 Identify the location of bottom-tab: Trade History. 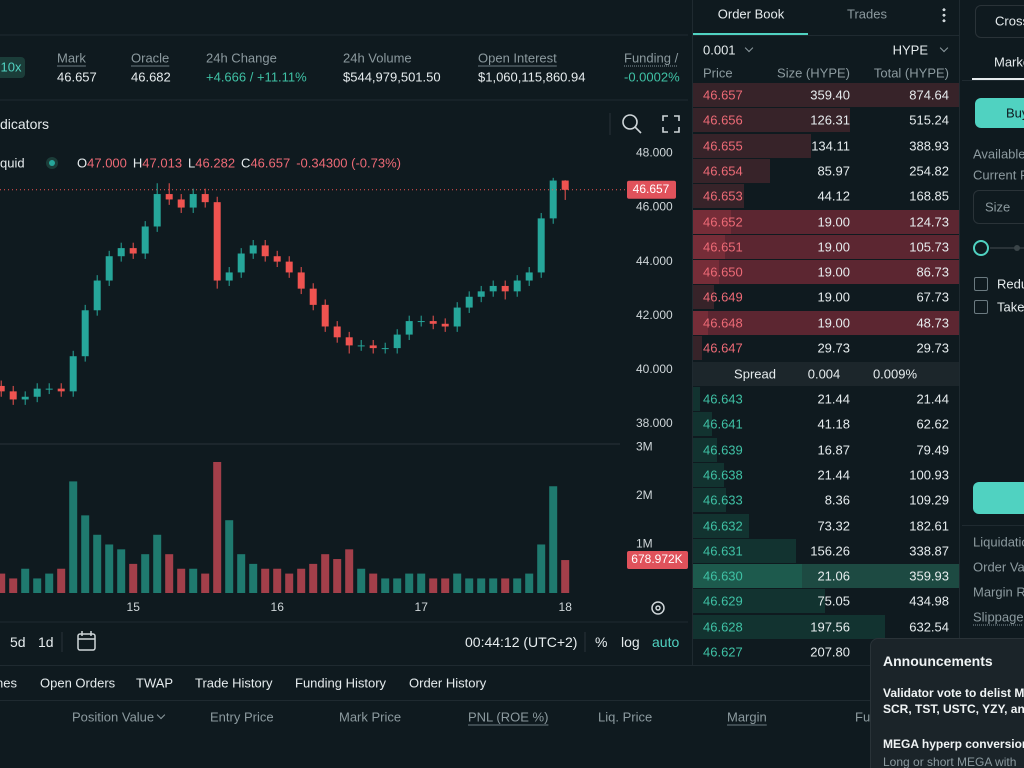
(234, 683).